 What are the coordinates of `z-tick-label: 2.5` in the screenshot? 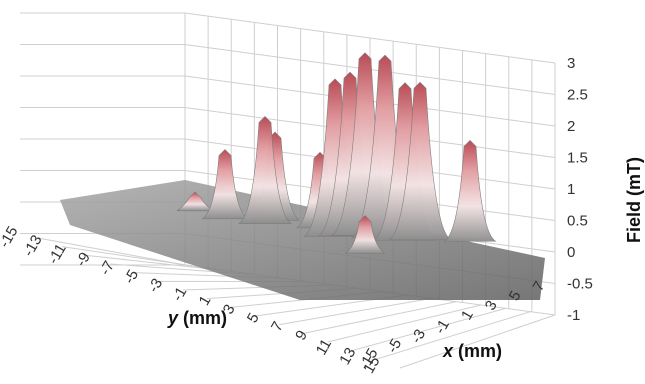 It's located at (577, 95).